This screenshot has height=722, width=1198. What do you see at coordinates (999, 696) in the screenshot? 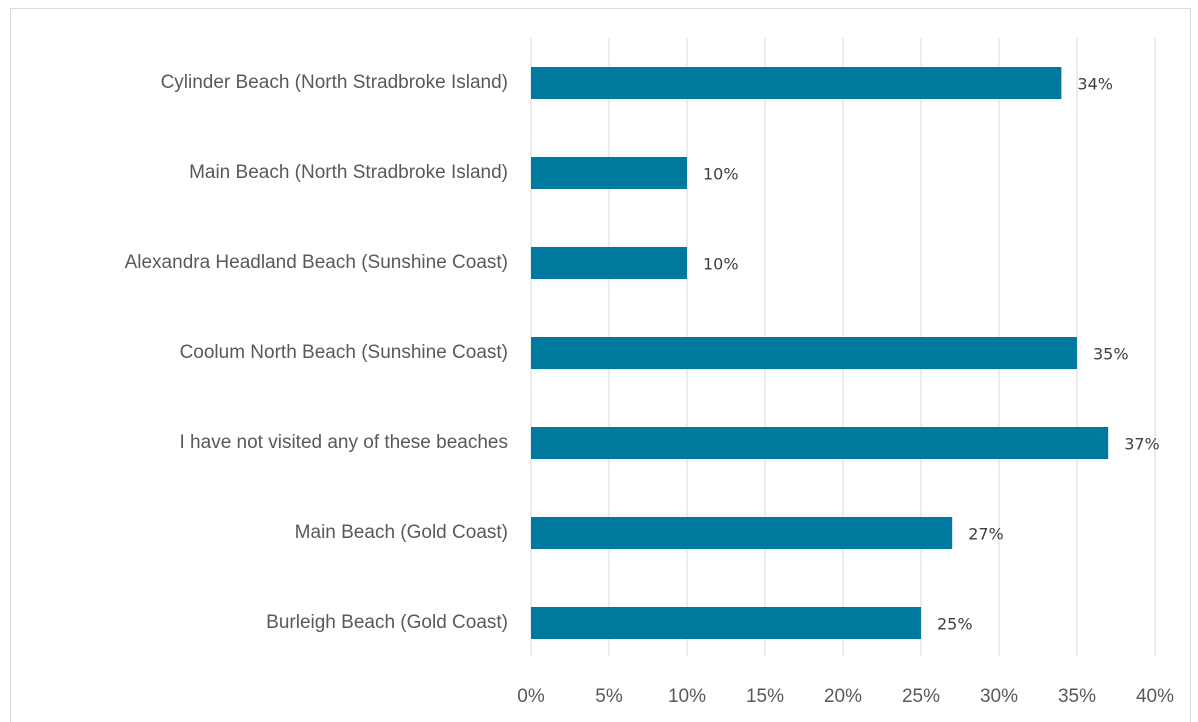
I see `x-tick-label: 30%` at bounding box center [999, 696].